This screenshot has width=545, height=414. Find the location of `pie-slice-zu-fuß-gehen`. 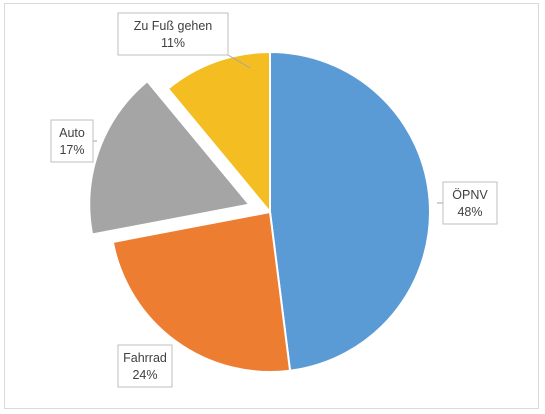

pie-slice-zu-fuß-gehen is located at coordinates (218, 132).